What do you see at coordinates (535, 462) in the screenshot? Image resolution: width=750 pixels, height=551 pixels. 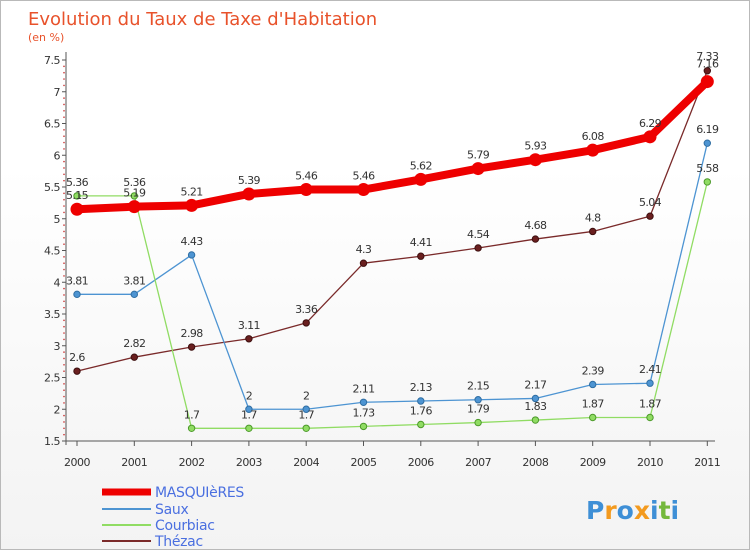 I see `x-tick-label: 2008` at bounding box center [535, 462].